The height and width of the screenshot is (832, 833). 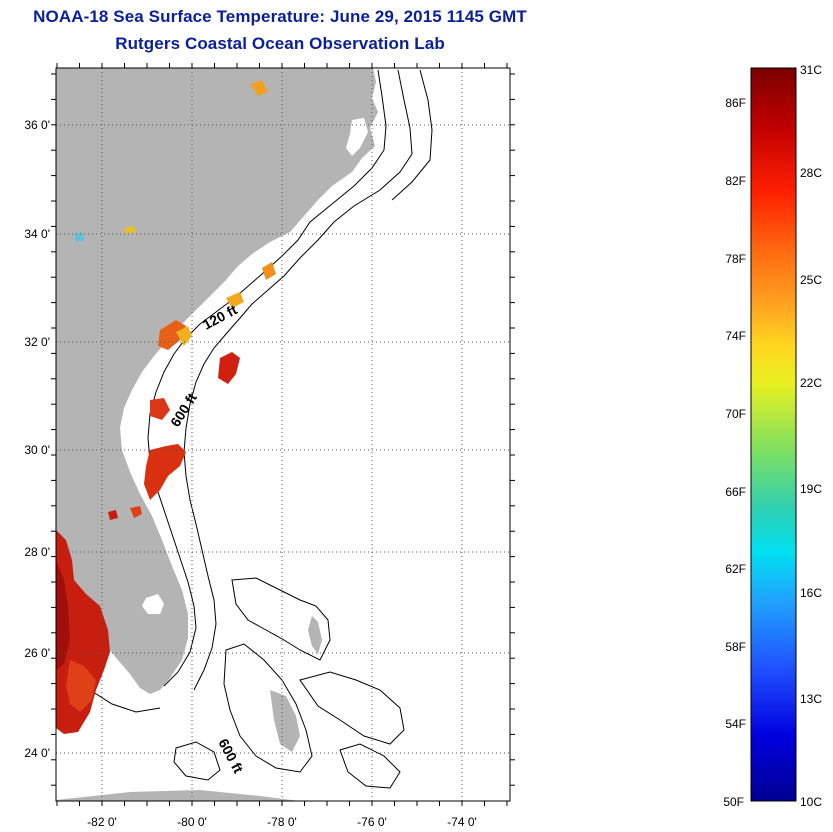 I want to click on colorbar-f-label: 62F, so click(x=735, y=569).